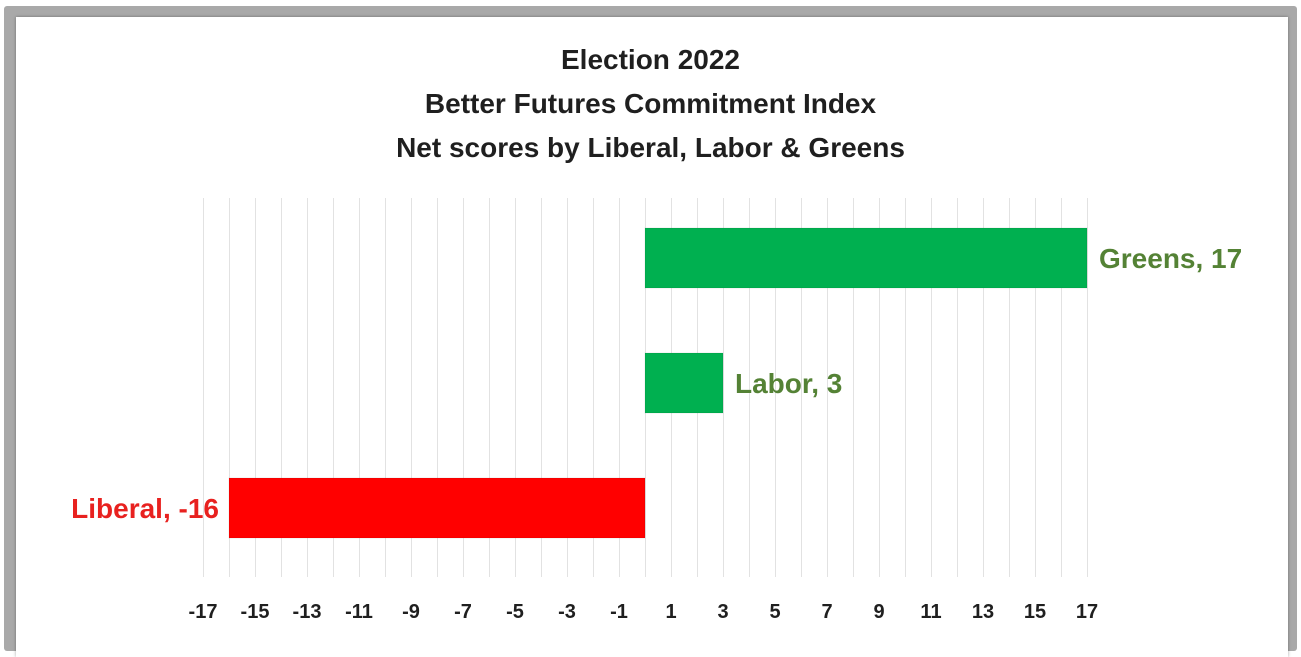  What do you see at coordinates (1170, 258) in the screenshot?
I see `data-label-greens: Greens, 17` at bounding box center [1170, 258].